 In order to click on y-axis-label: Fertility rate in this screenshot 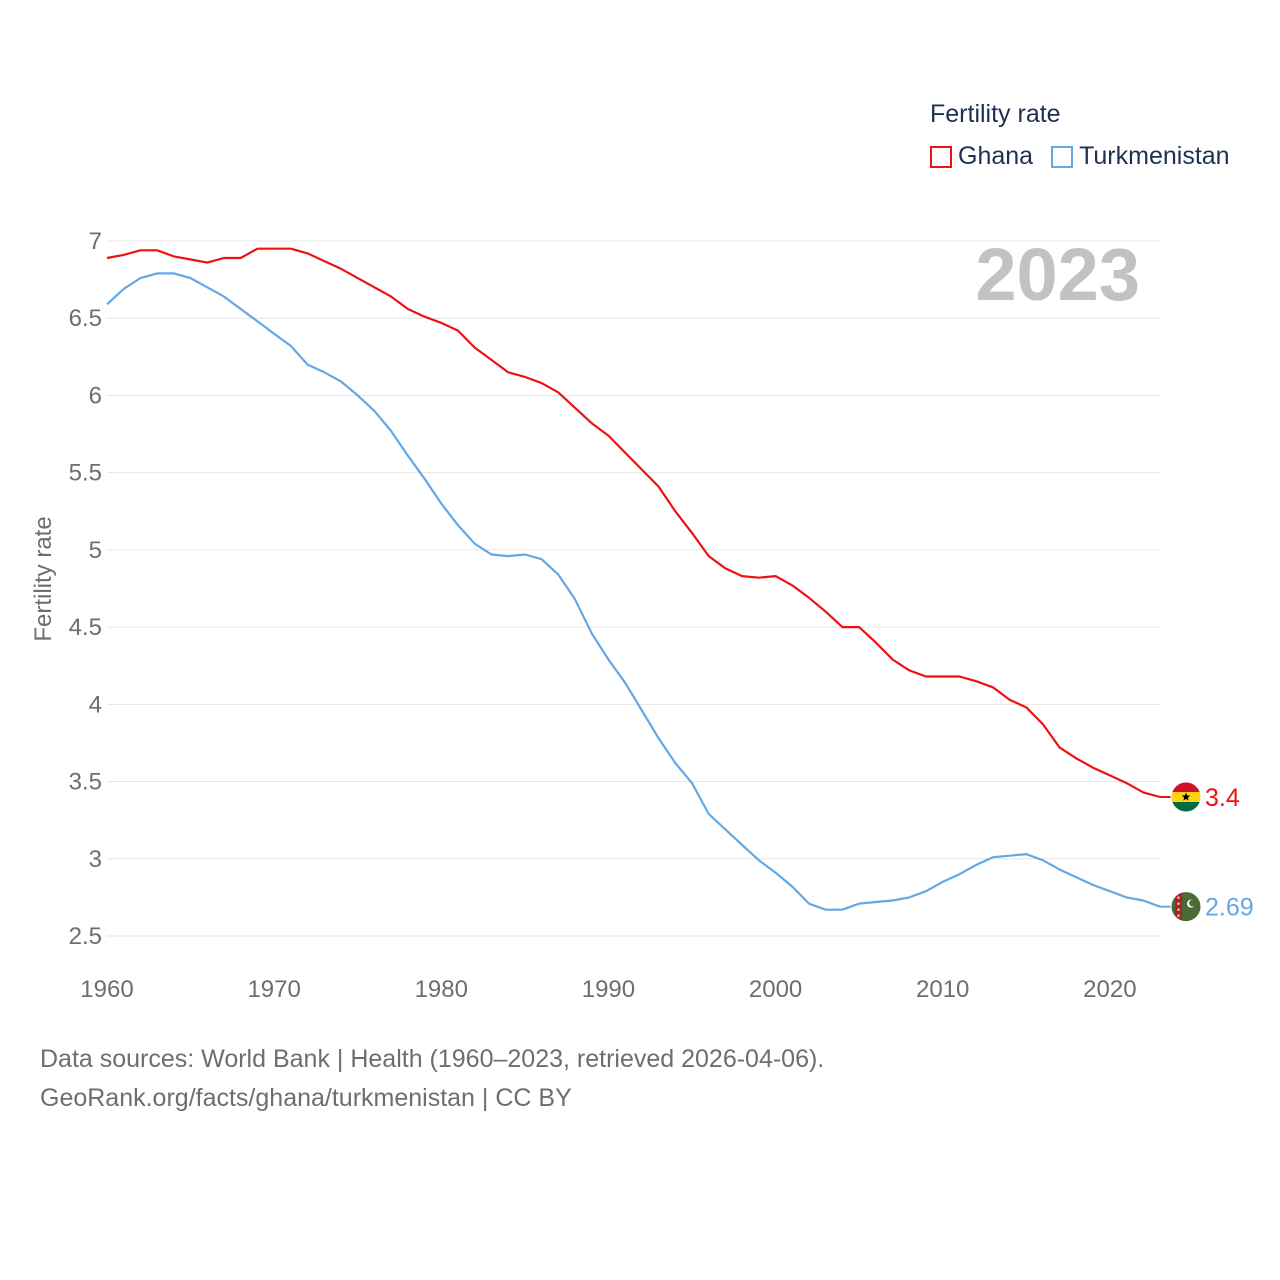, I will do `click(43, 578)`.